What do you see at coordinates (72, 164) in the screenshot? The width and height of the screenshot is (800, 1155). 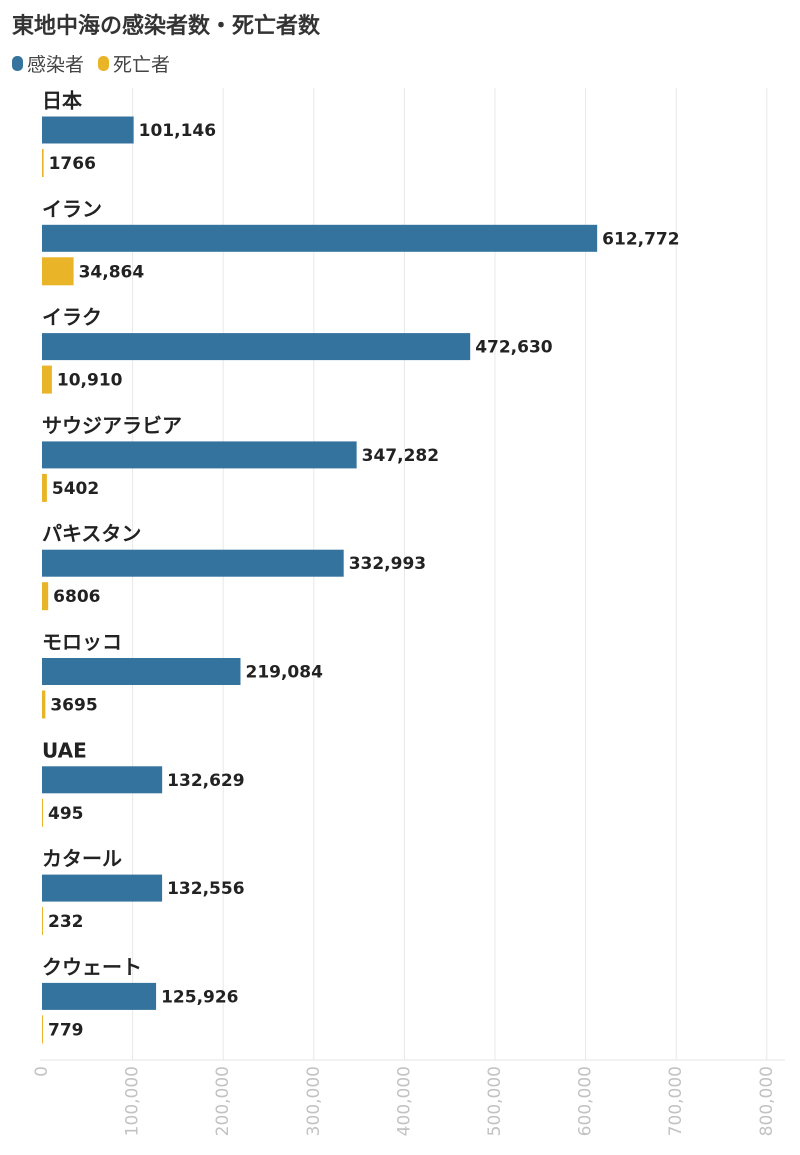 I see `data-label-deaths: 1766` at bounding box center [72, 164].